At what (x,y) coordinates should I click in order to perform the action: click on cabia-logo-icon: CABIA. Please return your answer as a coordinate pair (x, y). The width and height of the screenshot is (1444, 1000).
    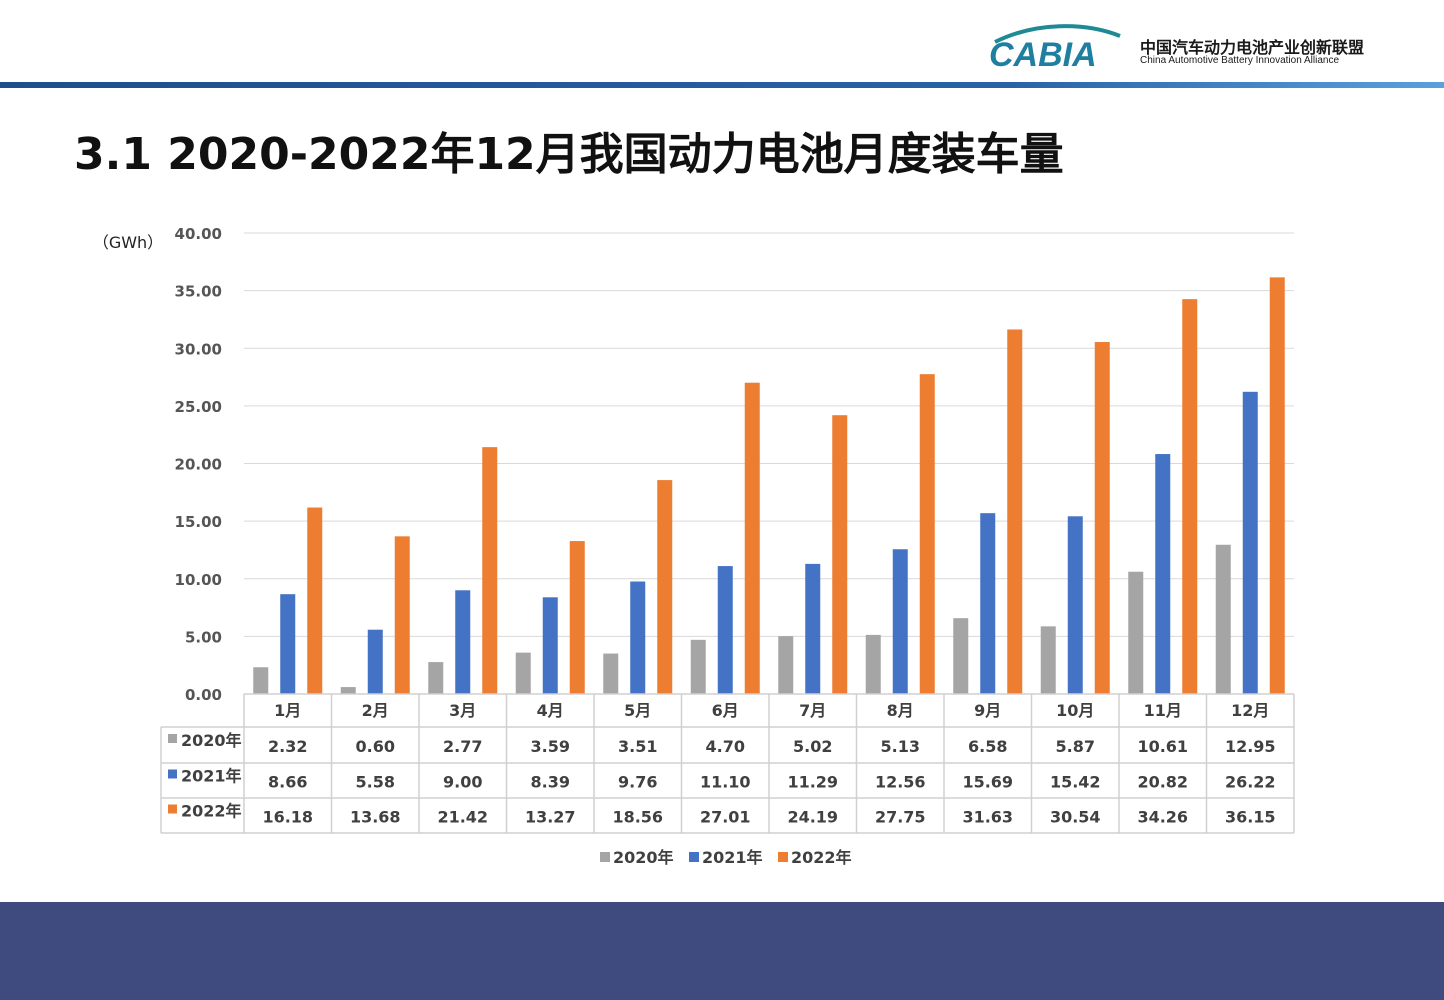
    Looking at the image, I should click on (1055, 49).